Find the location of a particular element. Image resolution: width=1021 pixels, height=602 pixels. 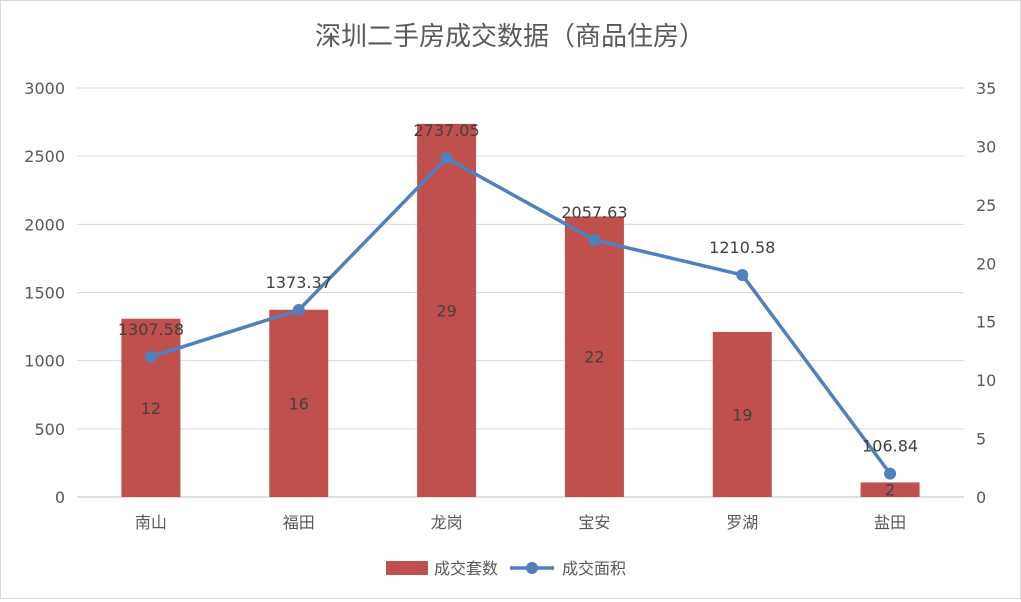

left-axis-tick-label: 500 is located at coordinates (49, 429).